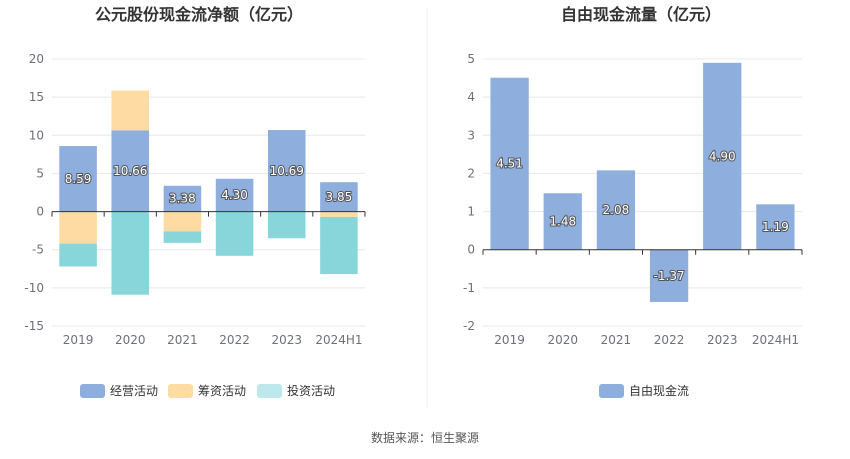  I want to click on fcf-y-tick-label: 4, so click(471, 97).